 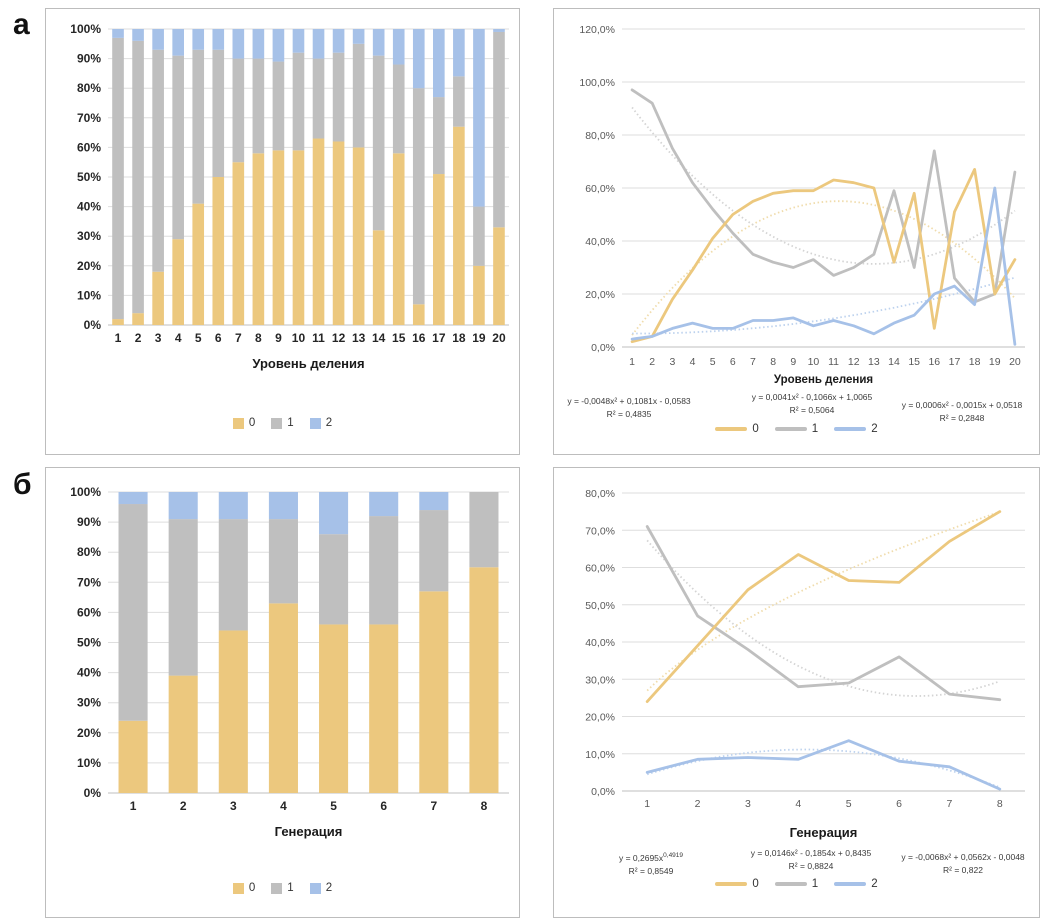 I want to click on x-axis-title: Генерация, so click(x=309, y=831).